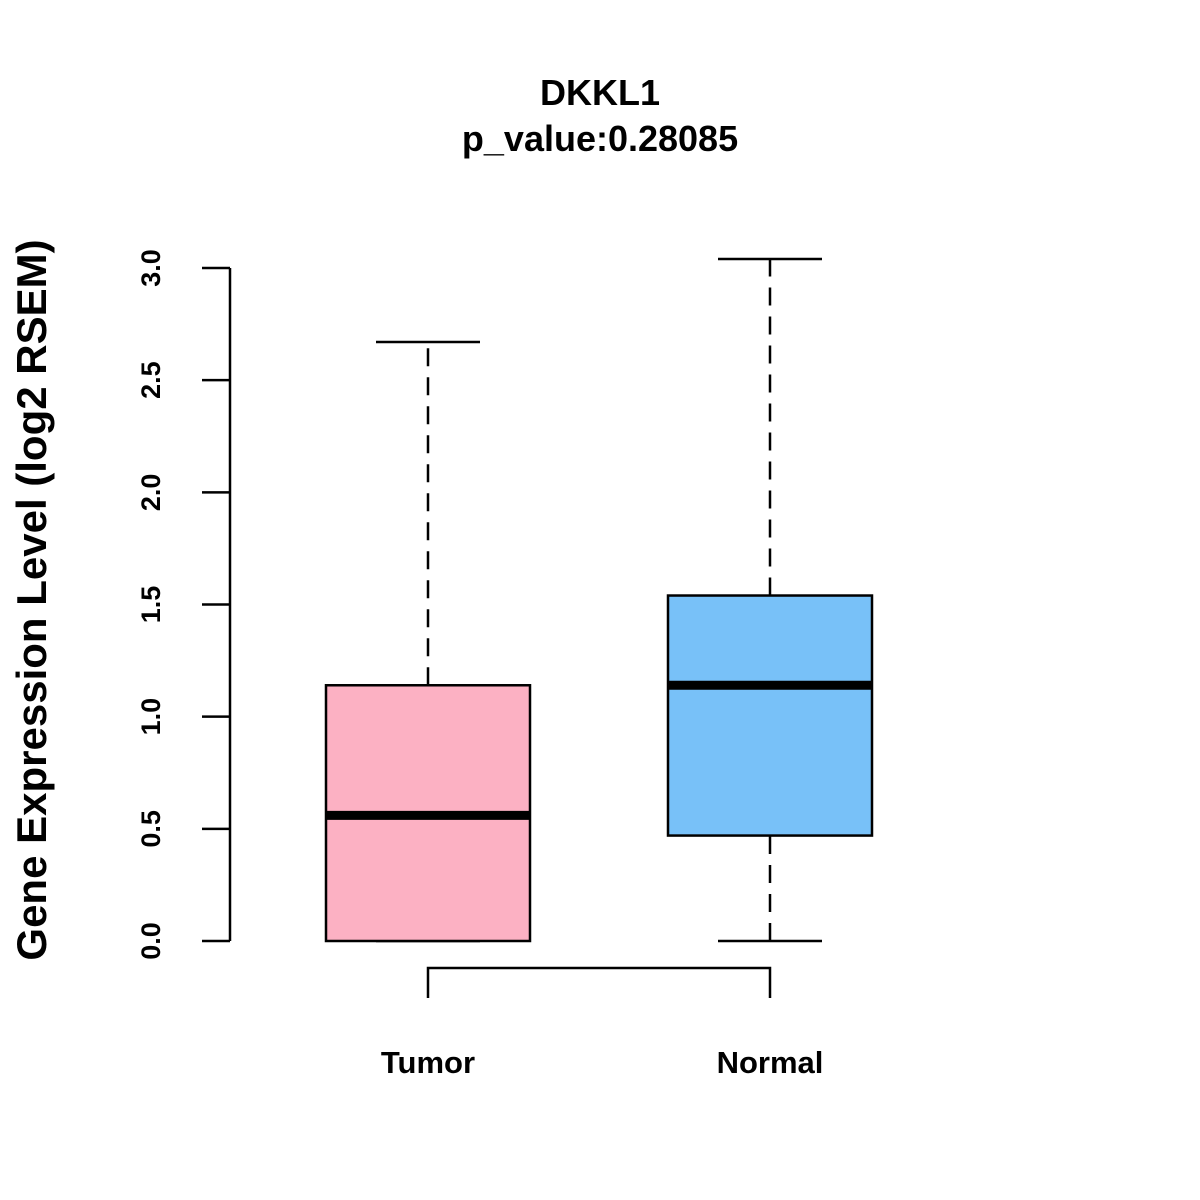 The width and height of the screenshot is (1200, 1200). I want to click on bracket-line, so click(599, 982).